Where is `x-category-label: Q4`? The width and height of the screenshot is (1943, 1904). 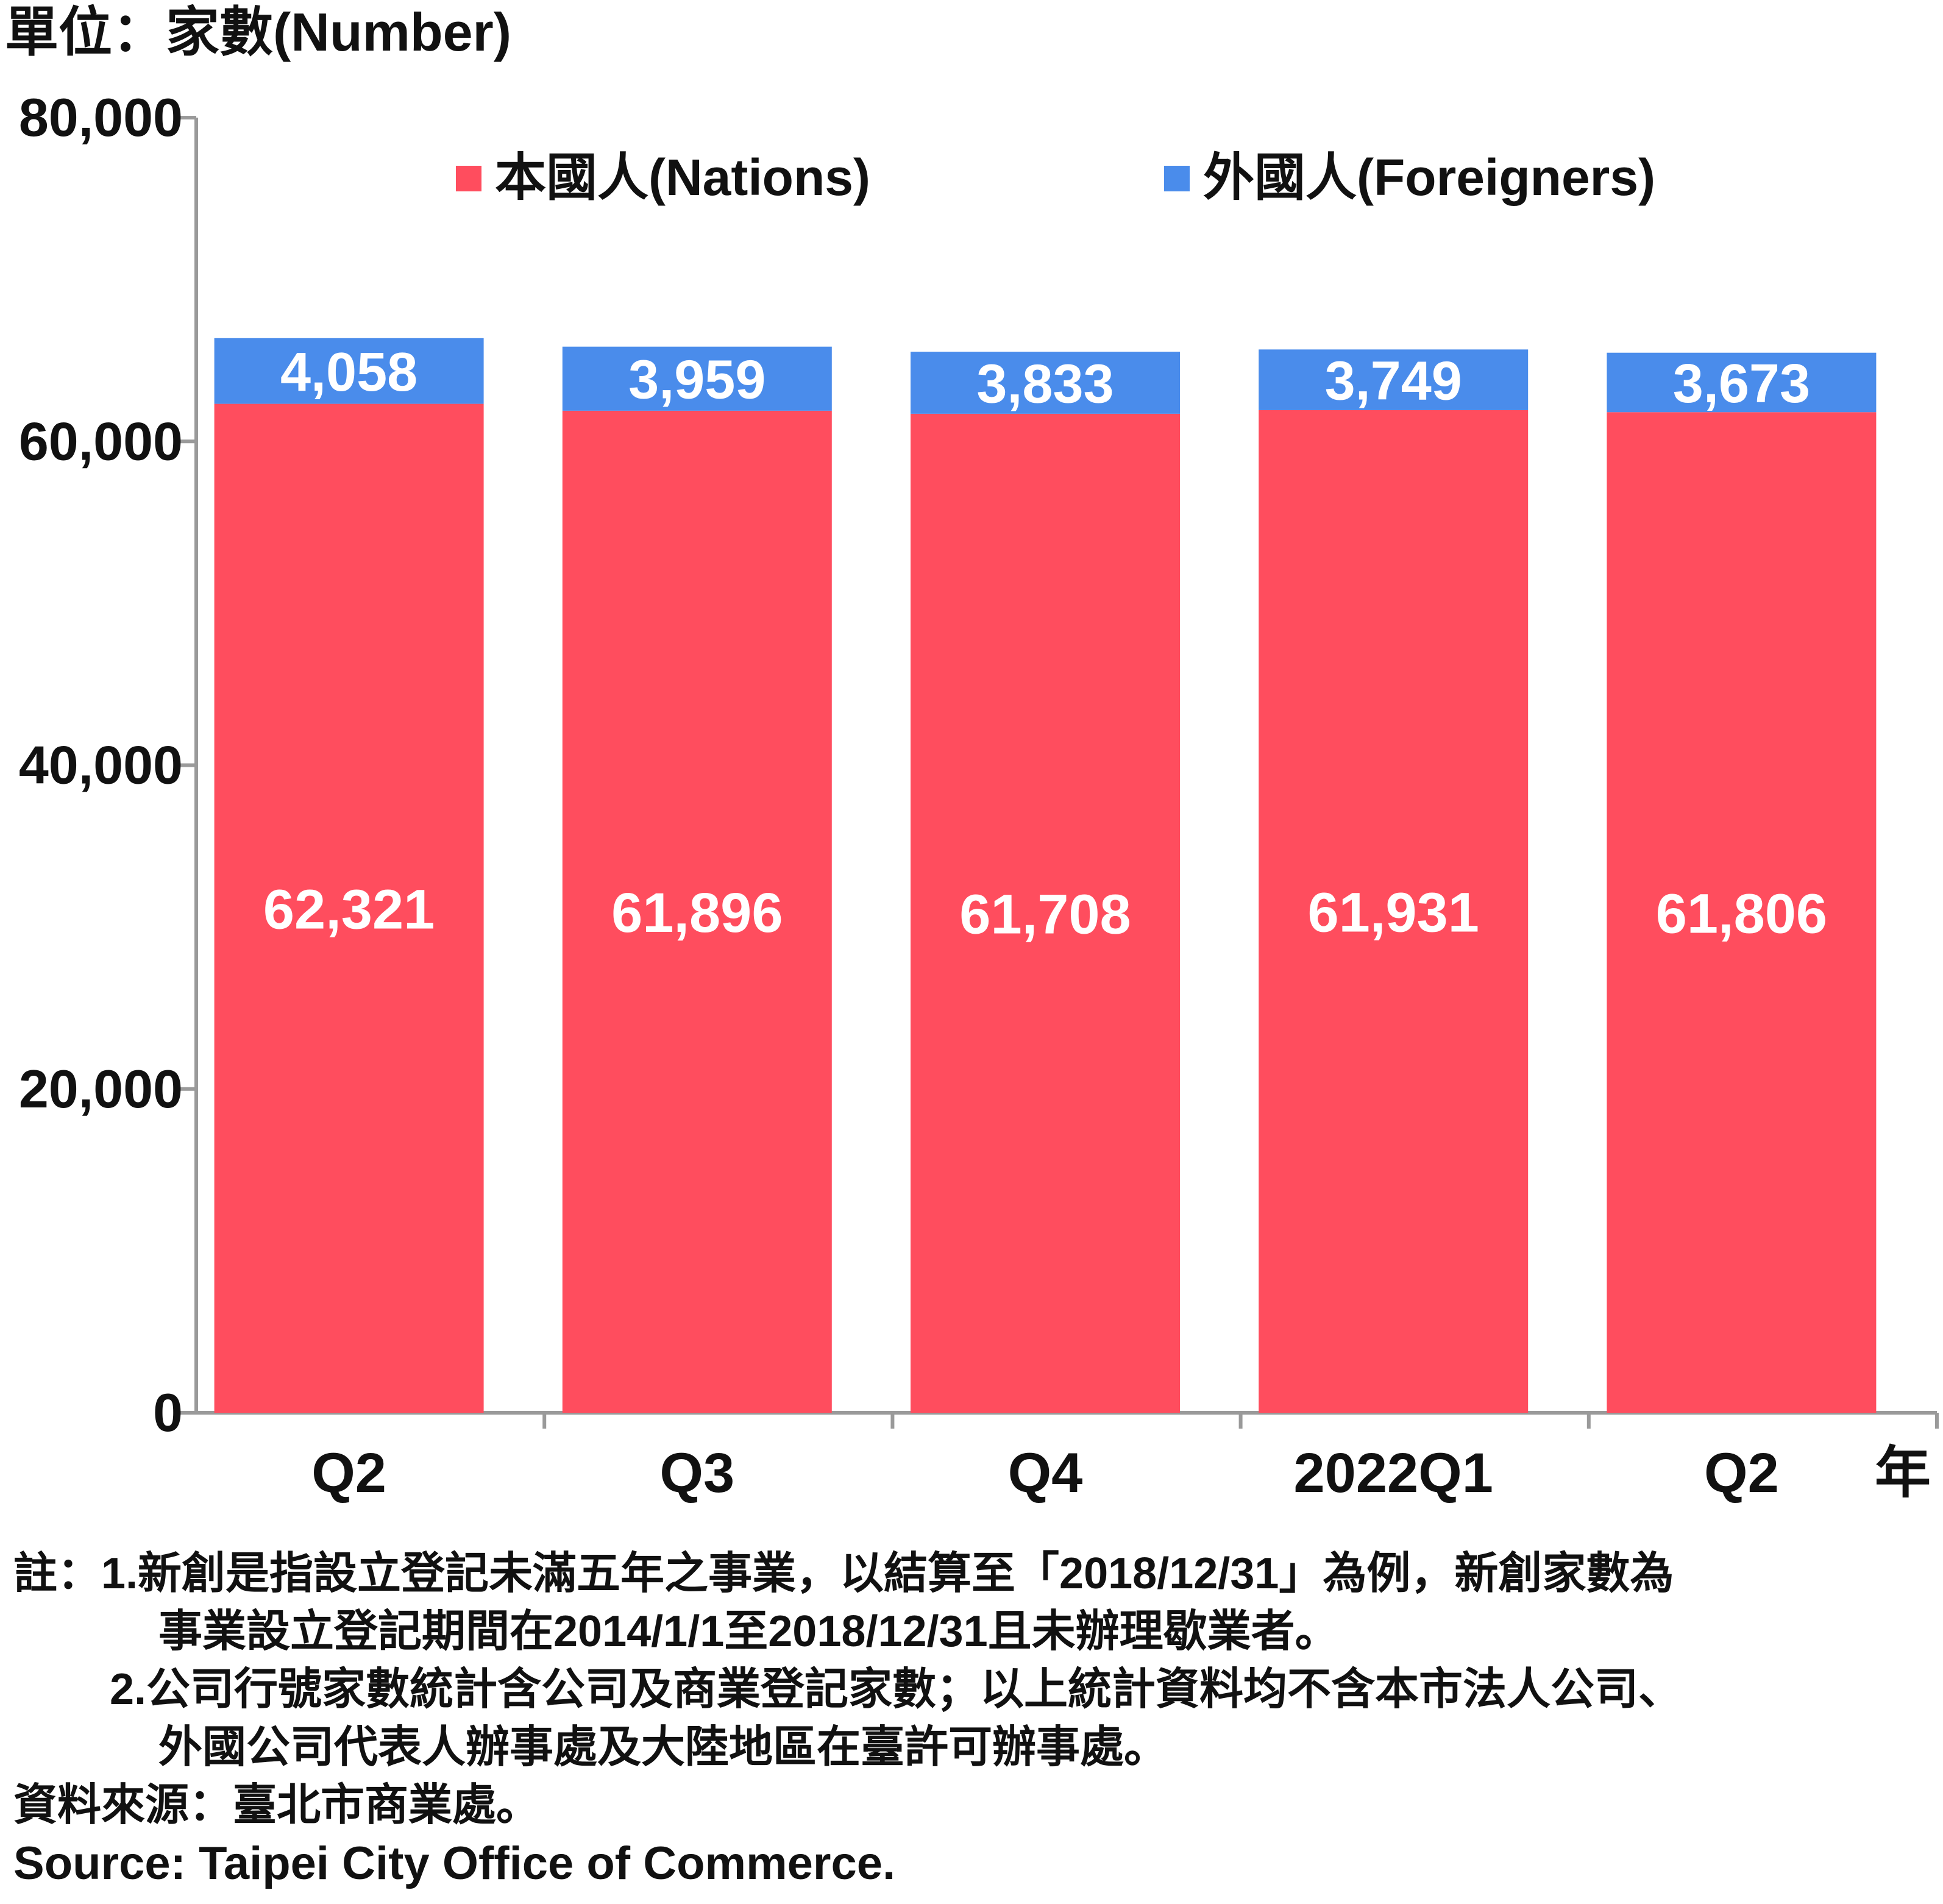
x-category-label: Q4 is located at coordinates (1045, 1473).